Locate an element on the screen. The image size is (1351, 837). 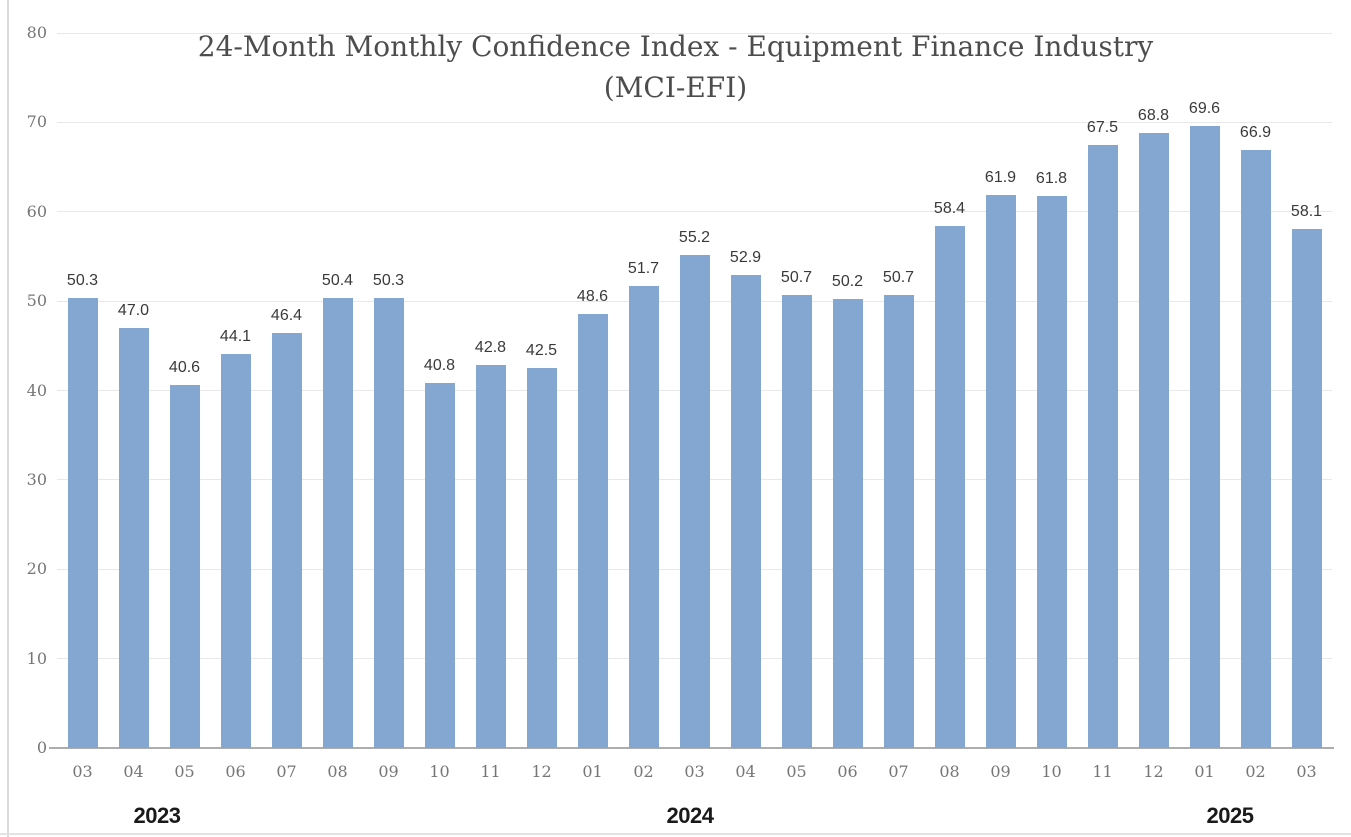
year-label: 2024 is located at coordinates (690, 815).